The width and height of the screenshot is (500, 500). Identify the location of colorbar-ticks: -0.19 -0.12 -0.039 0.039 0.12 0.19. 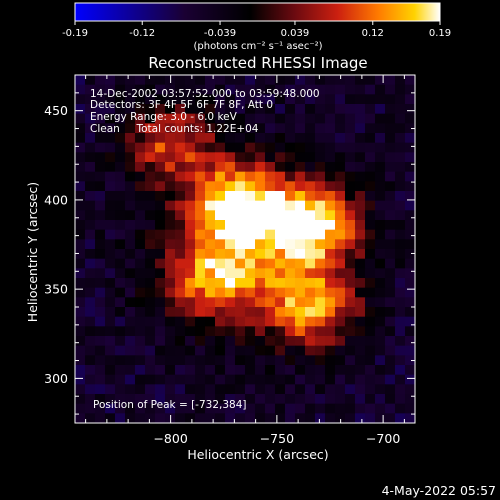
(256, 30).